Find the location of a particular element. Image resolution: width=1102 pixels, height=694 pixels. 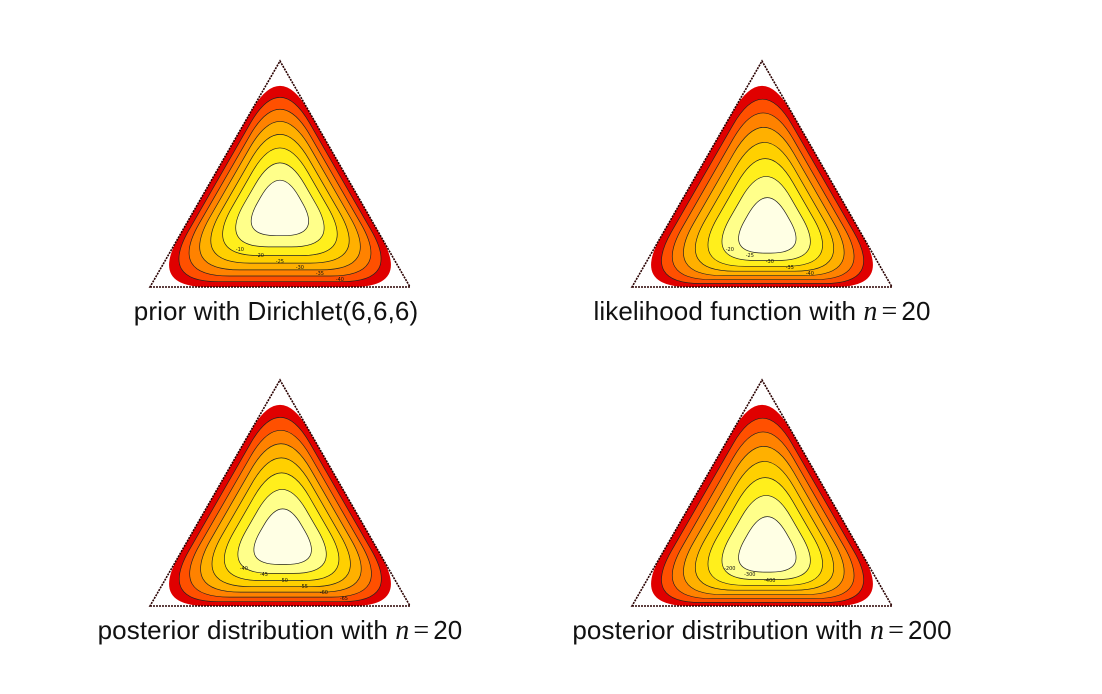

caption-text: likelihood function with is located at coordinates (728, 311).